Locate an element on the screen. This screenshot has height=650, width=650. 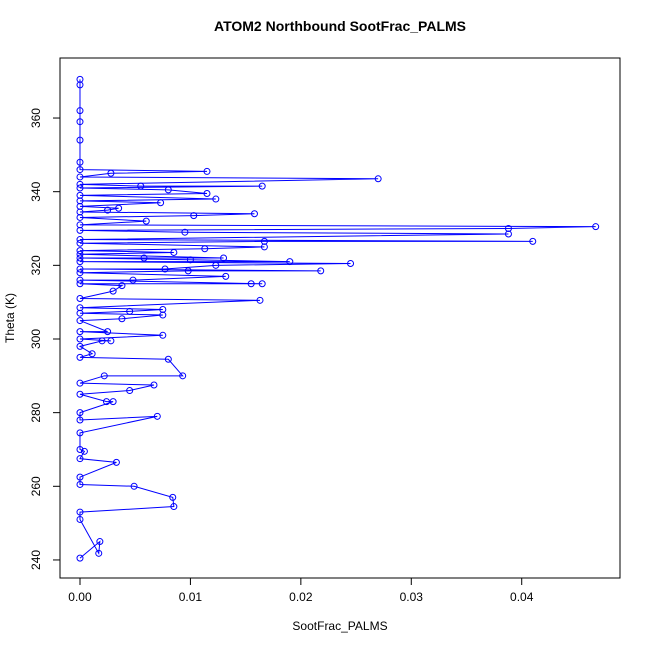
x-tick-label: 0.04 is located at coordinates (522, 597).